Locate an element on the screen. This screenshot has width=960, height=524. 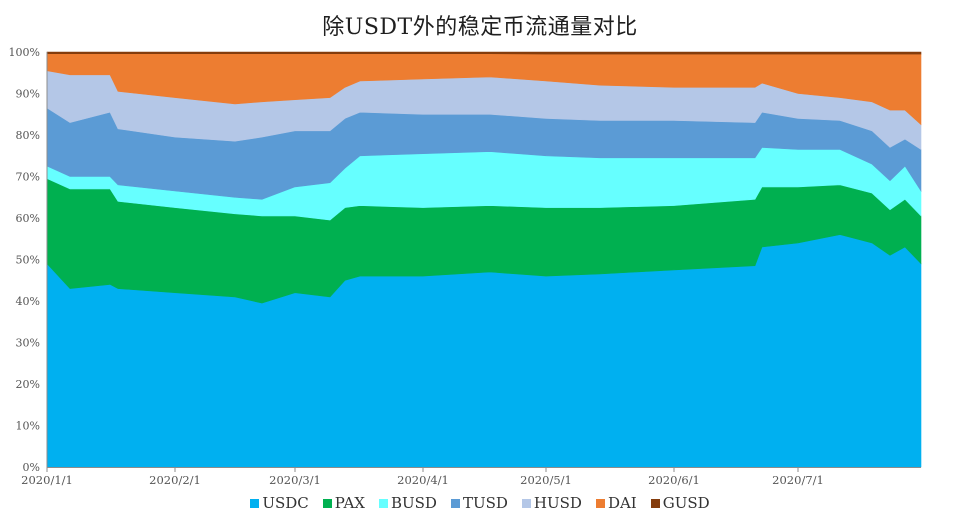
legend-item-gusd: GUSD is located at coordinates (680, 503).